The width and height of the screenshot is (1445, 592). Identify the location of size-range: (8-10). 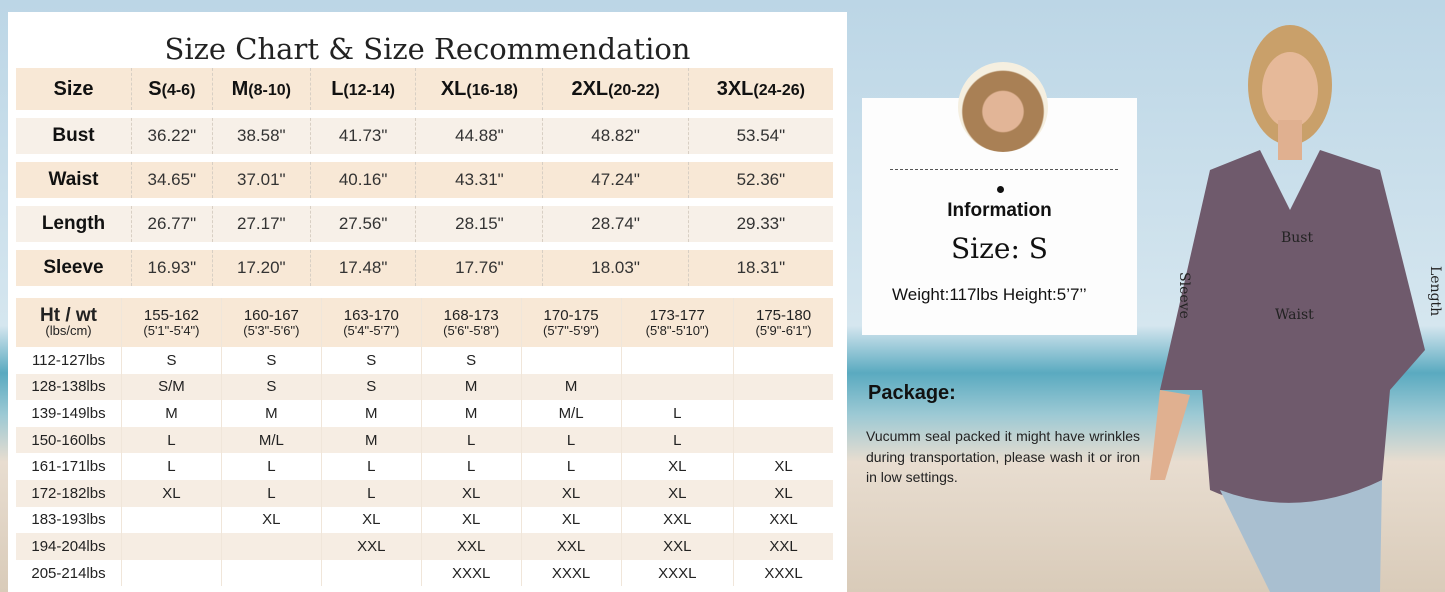
(269, 90).